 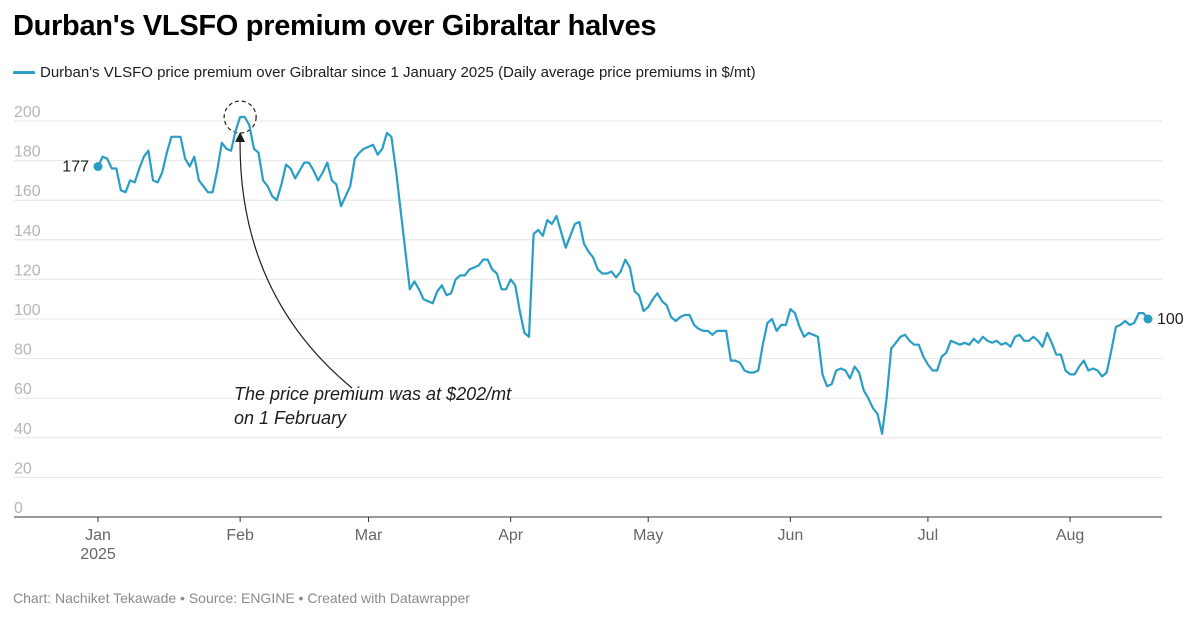 What do you see at coordinates (928, 535) in the screenshot?
I see `x-tick-label: Jul` at bounding box center [928, 535].